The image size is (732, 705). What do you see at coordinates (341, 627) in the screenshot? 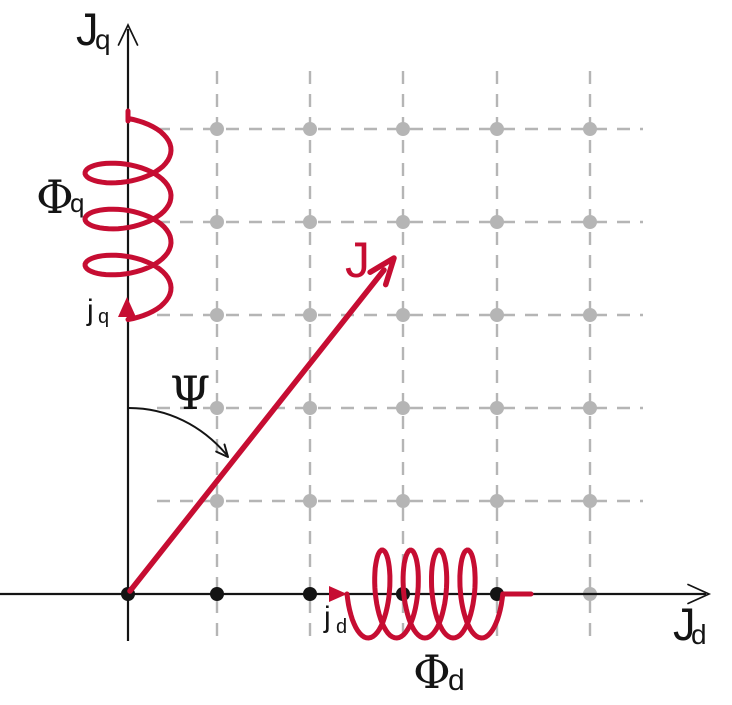
I see `d-current-label-sub: d` at bounding box center [341, 627].